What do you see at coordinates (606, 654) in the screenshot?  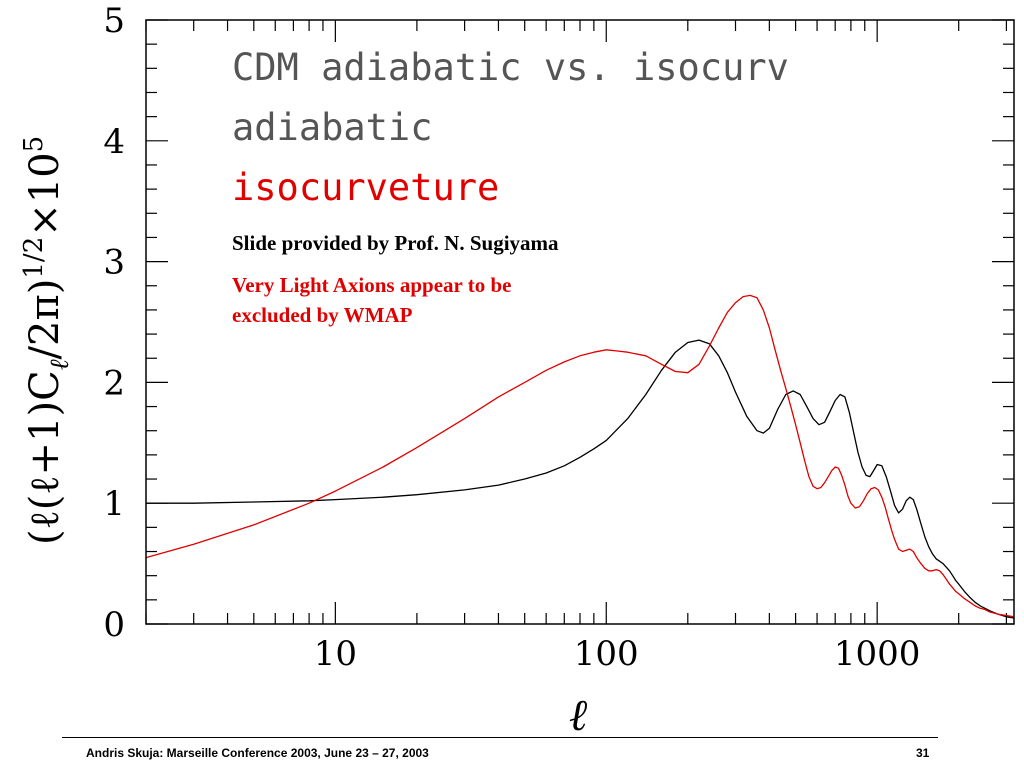 I see `x-tick-label: 100` at bounding box center [606, 654].